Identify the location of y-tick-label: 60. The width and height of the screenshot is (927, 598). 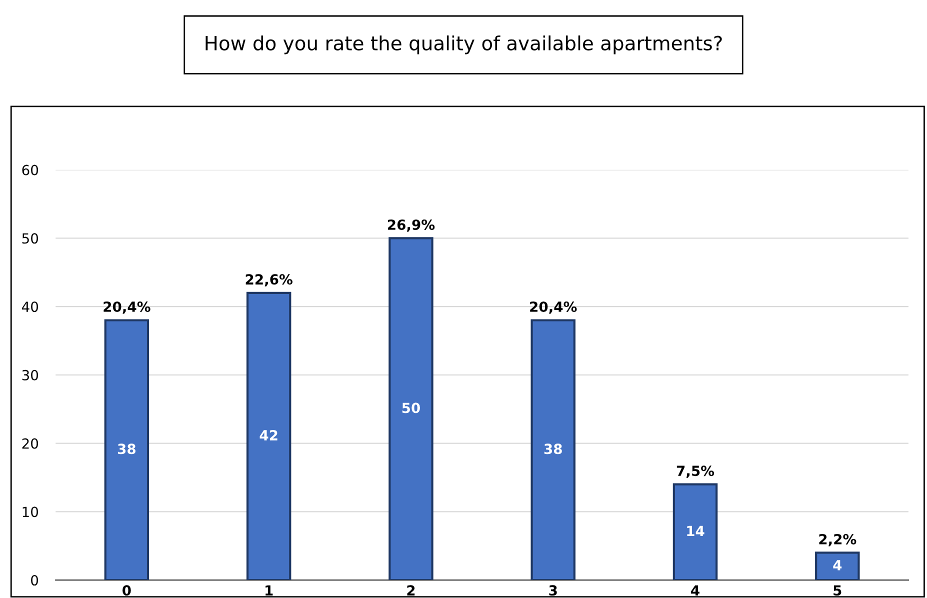
(30, 170).